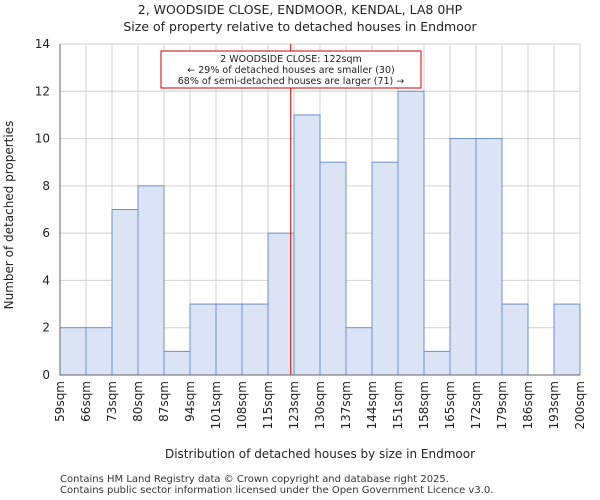 This screenshot has width=600, height=500. Describe the element at coordinates (42, 209) in the screenshot. I see `y-tick-labels: 0 2 4 6 8 10 12 14` at that location.